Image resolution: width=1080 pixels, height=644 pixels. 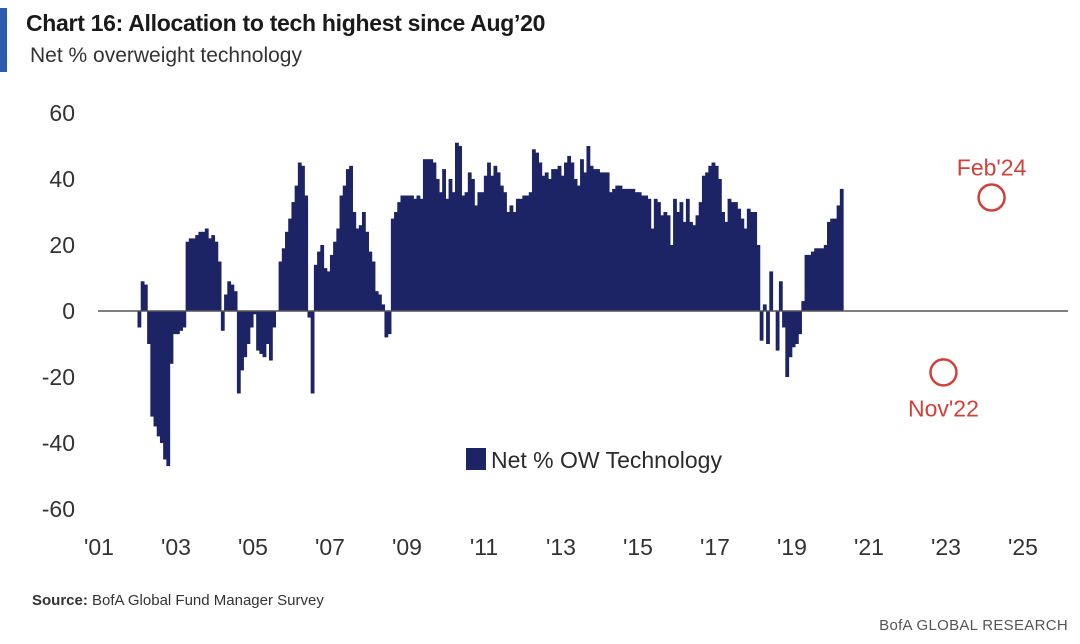 I want to click on annotation-label: Nov'22, so click(x=943, y=408).